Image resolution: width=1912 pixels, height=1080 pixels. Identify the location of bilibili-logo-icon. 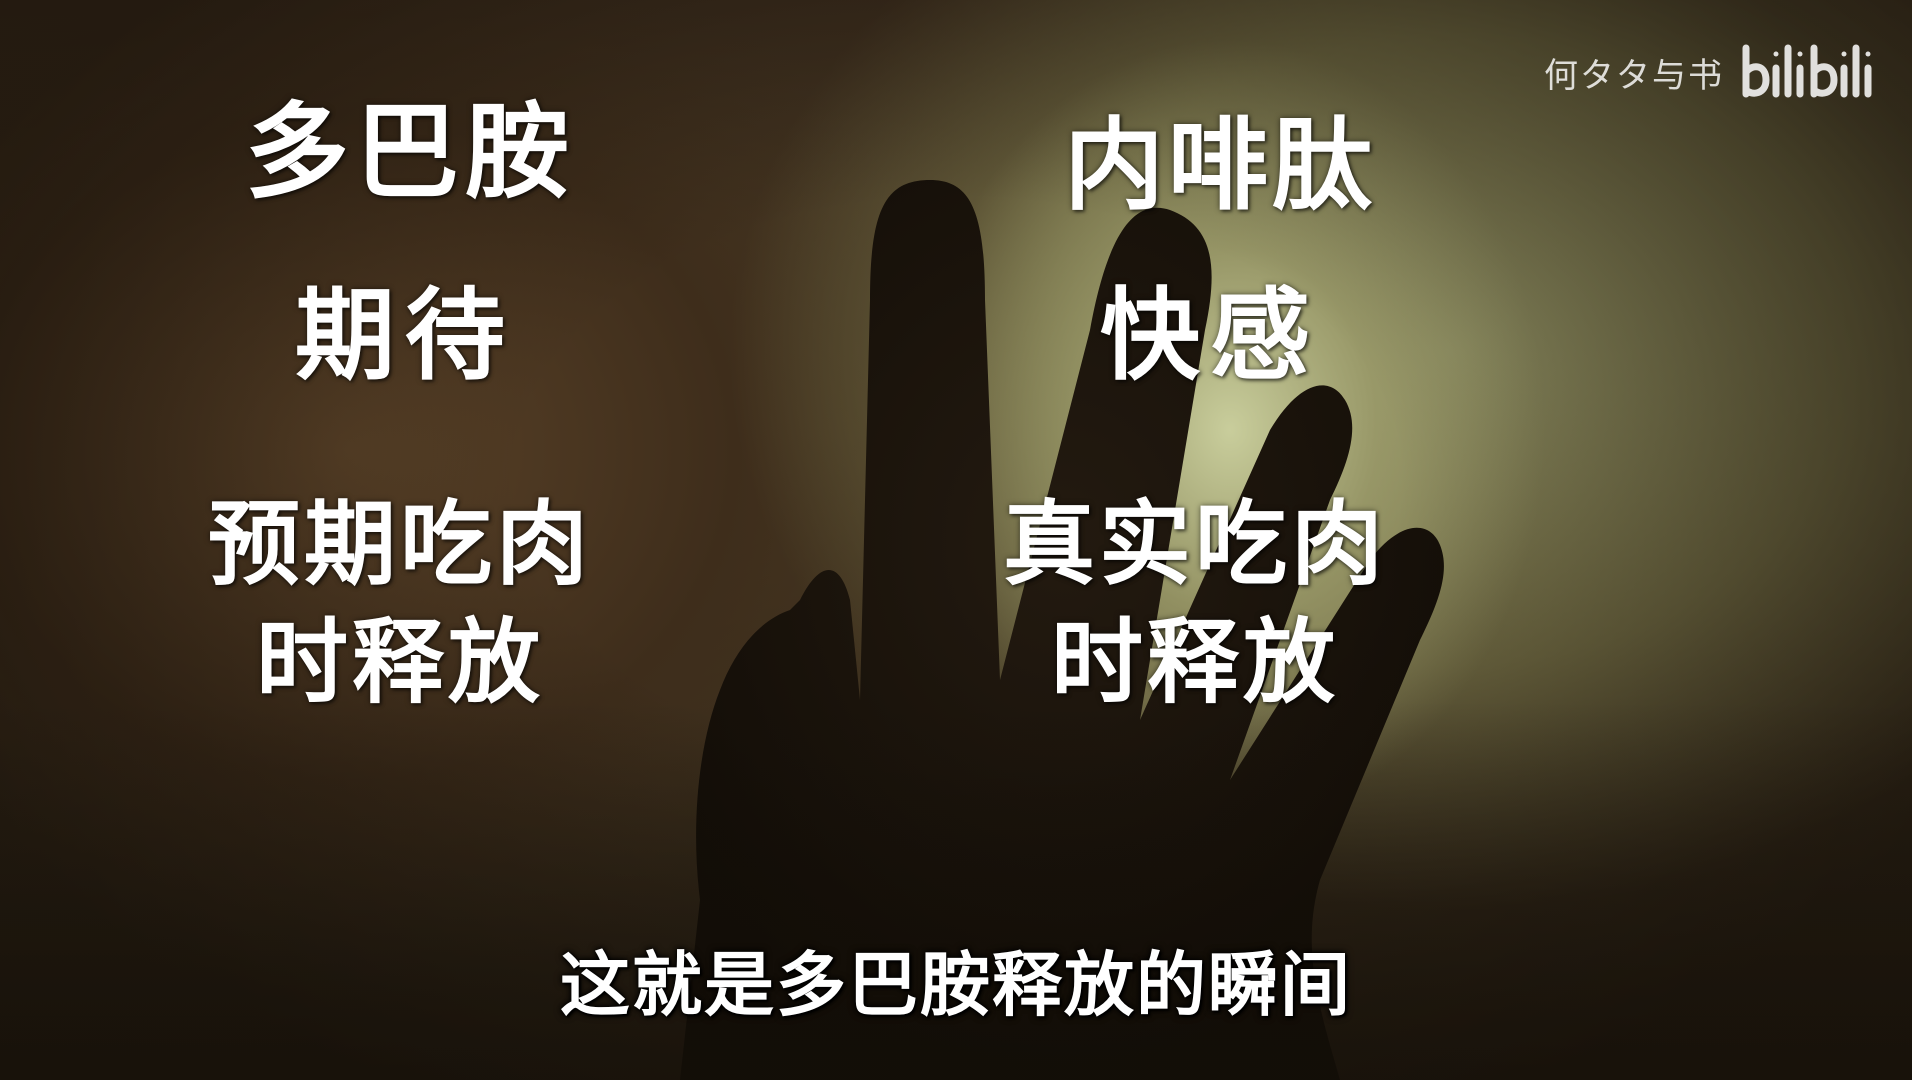
(1807, 71).